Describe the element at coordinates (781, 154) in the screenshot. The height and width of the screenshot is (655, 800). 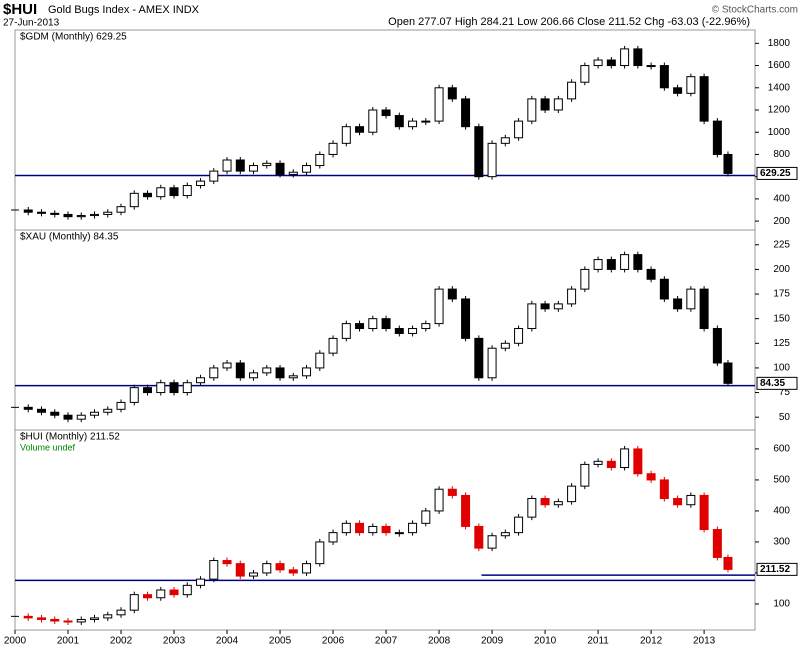
I see `y-tick-label: 800` at that location.